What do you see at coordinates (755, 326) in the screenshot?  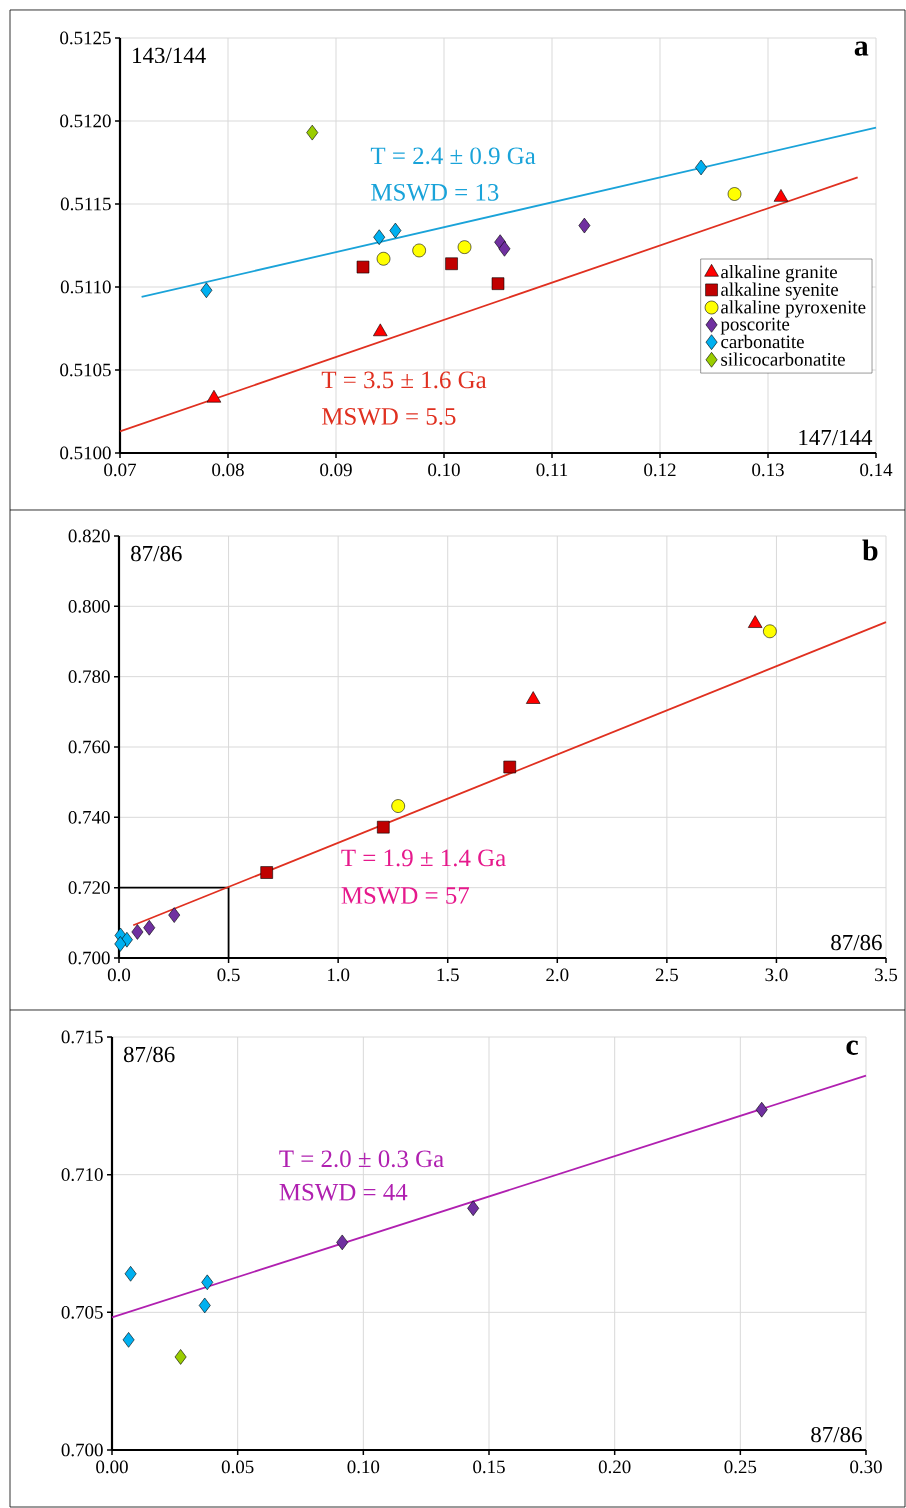 I see `legend-label: poscorite` at bounding box center [755, 326].